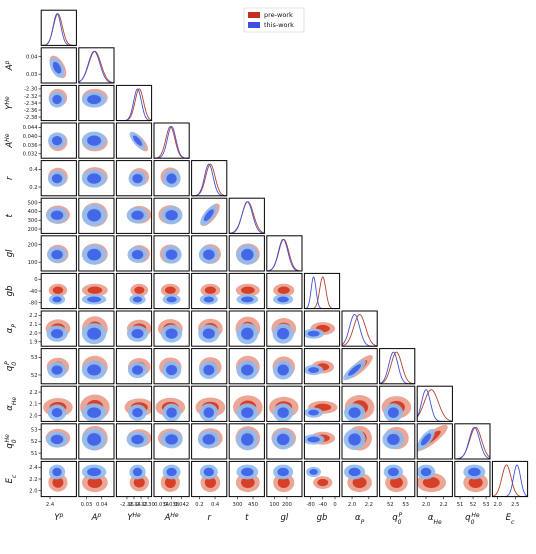  Describe the element at coordinates (96, 517) in the screenshot. I see `x-axis-label-1: Ap` at that location.